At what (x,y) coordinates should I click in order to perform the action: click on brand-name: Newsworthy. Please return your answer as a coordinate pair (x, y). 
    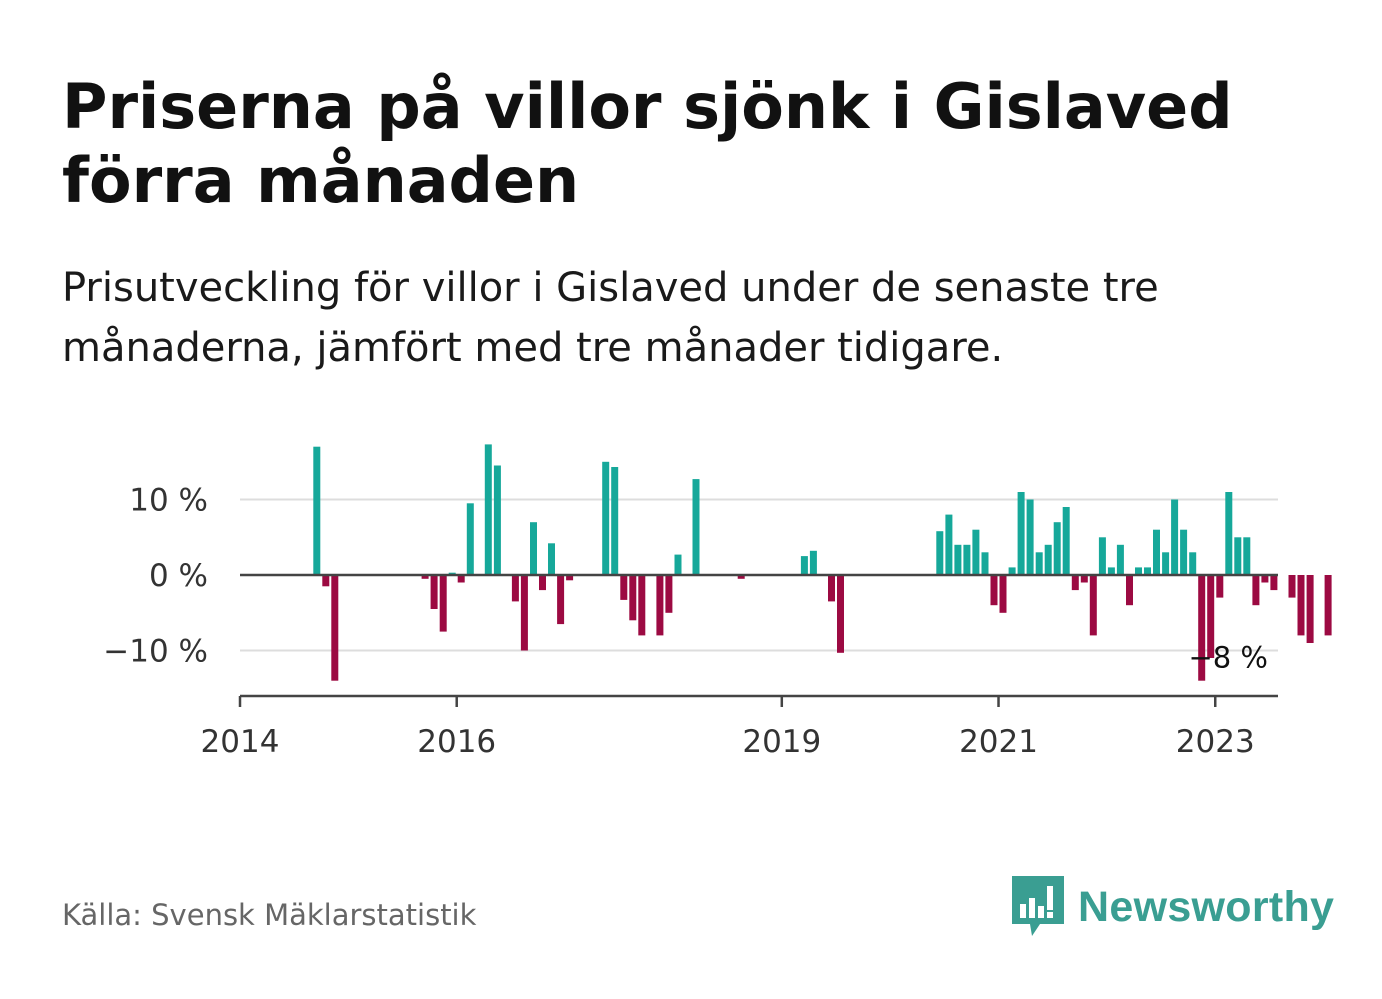
    Looking at the image, I should click on (1206, 906).